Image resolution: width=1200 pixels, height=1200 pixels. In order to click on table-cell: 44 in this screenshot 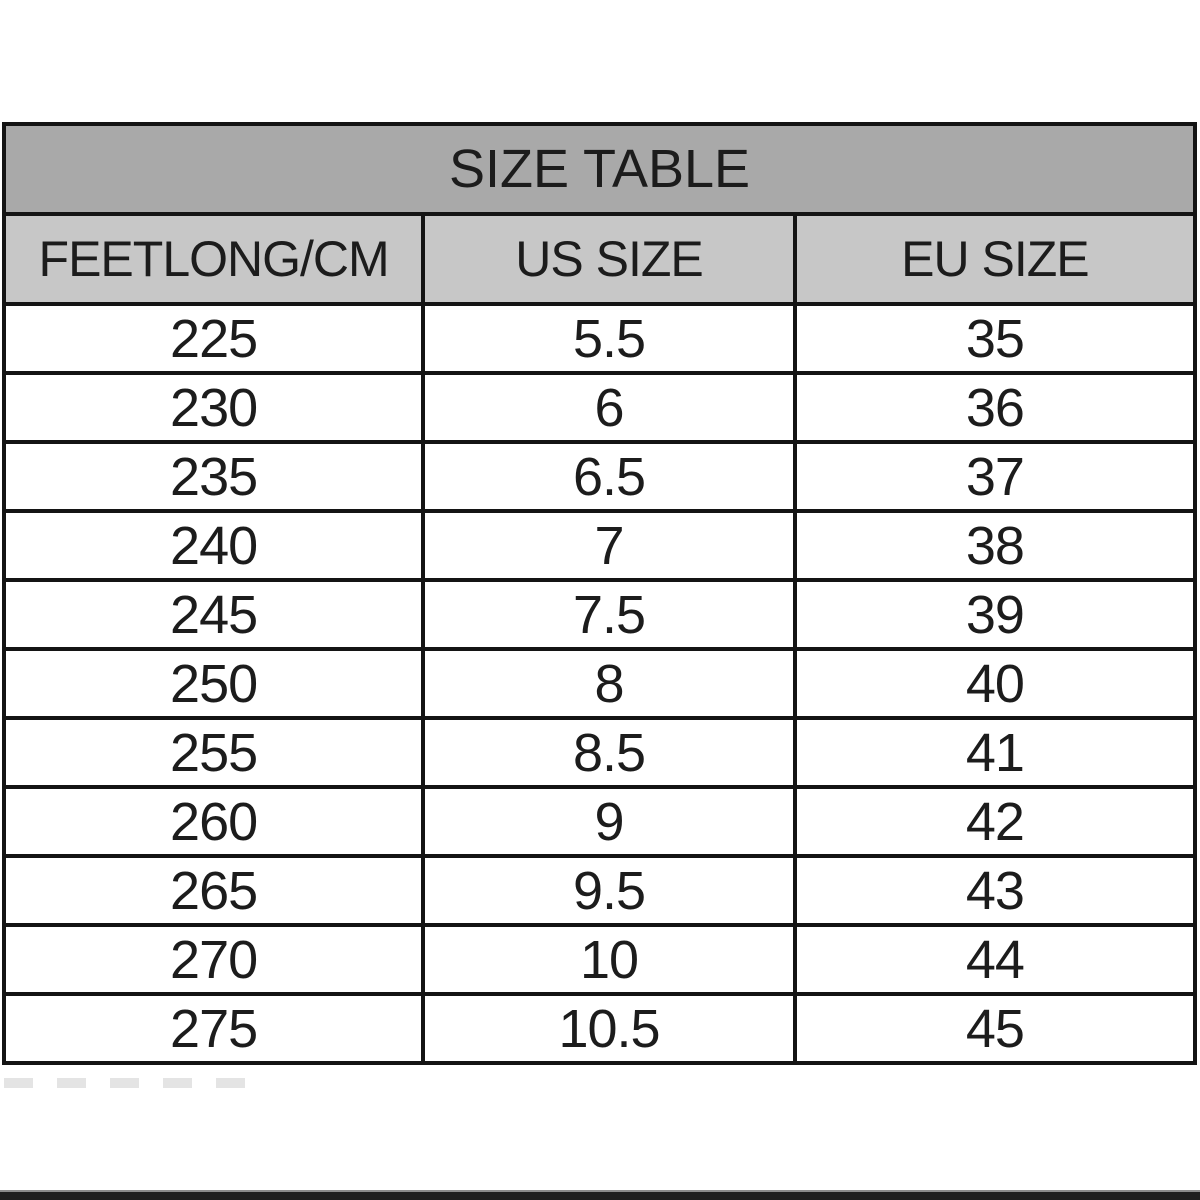, I will do `click(995, 959)`.